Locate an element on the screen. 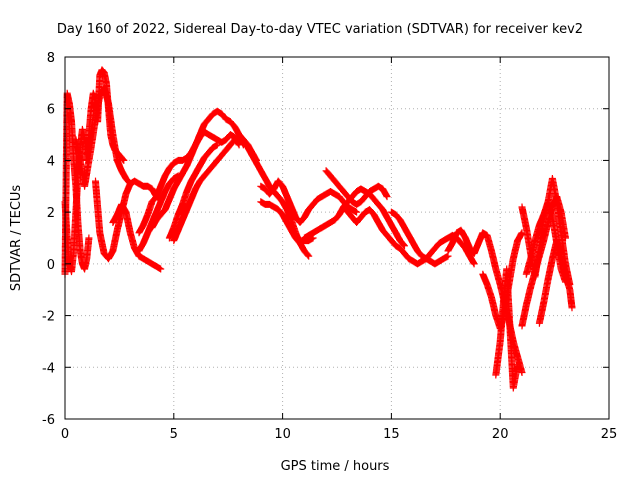  y-tick-label: -4 is located at coordinates (48, 368).